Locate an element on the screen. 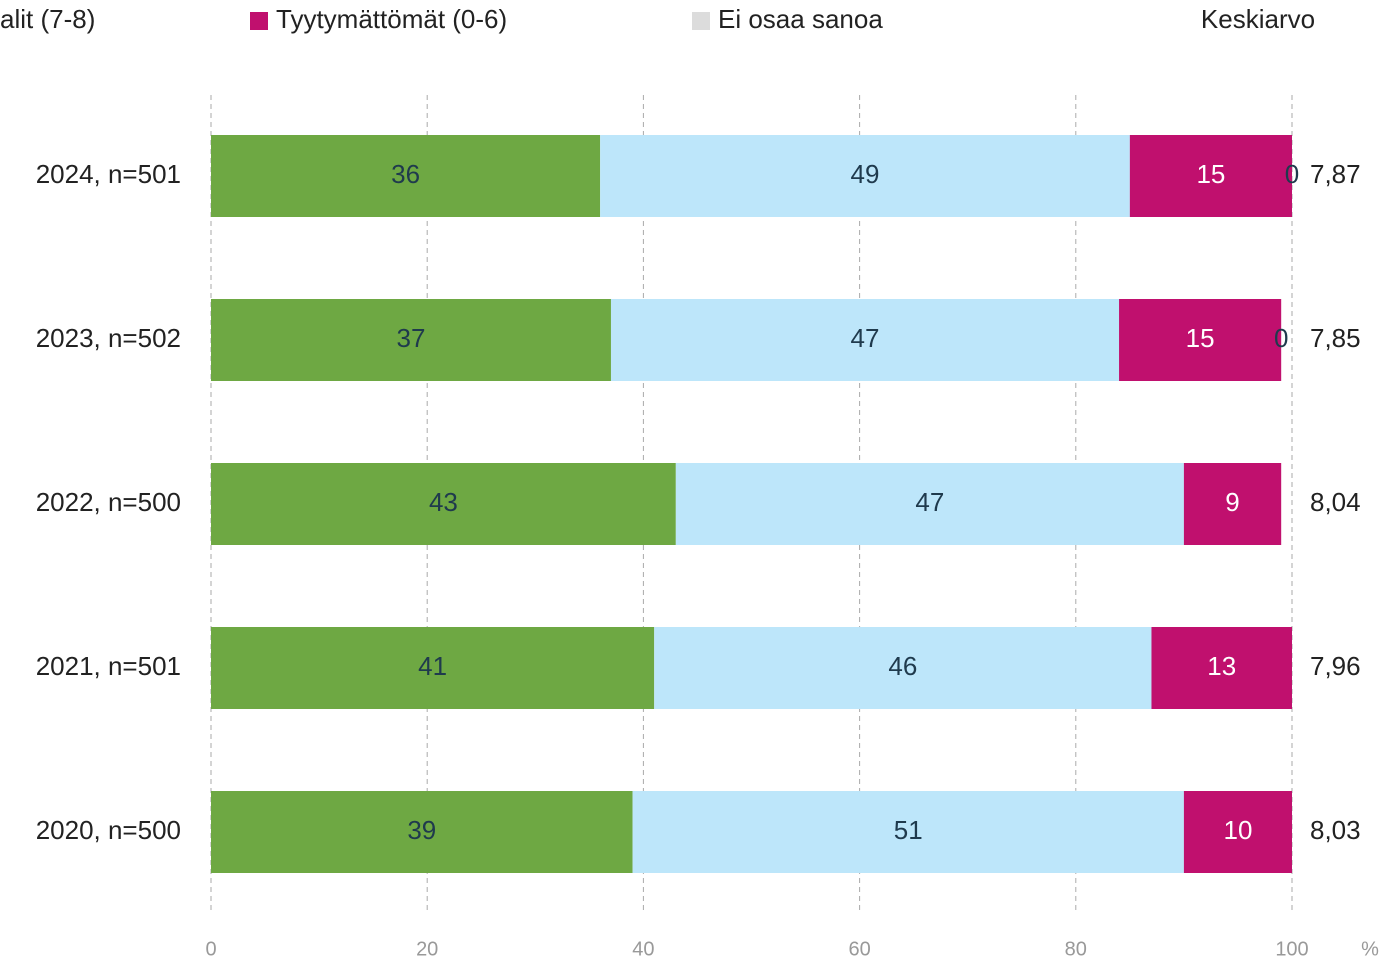 The image size is (1397, 965). data-label: 51 is located at coordinates (908, 830).